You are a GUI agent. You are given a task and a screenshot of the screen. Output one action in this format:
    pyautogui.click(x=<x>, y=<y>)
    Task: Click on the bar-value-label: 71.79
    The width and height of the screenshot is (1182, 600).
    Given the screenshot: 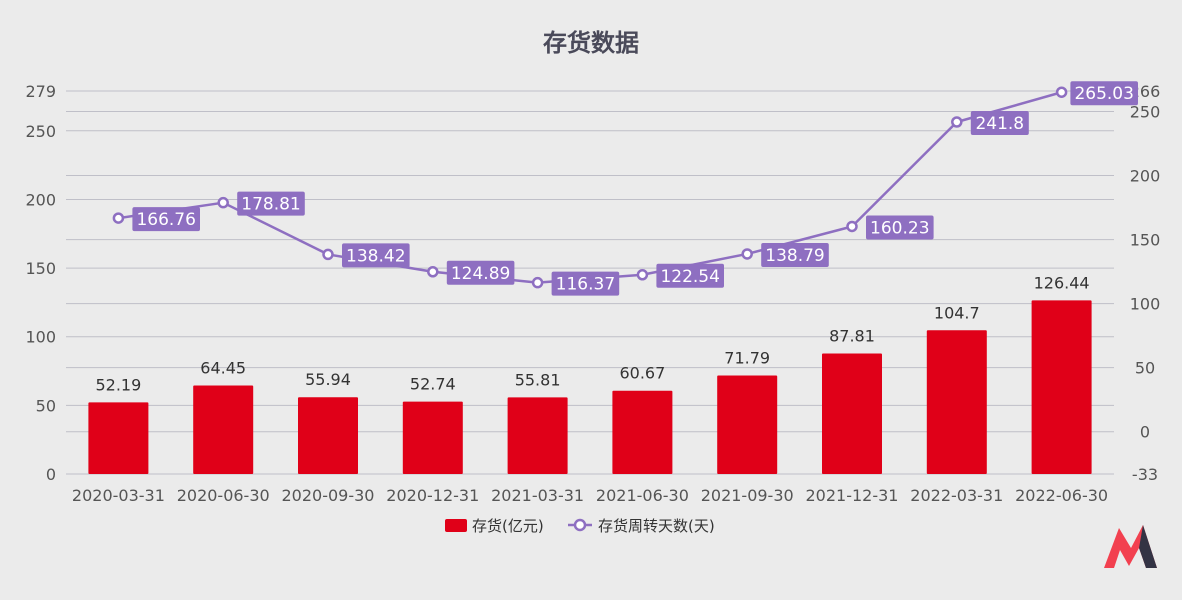 What is the action you would take?
    pyautogui.click(x=747, y=357)
    